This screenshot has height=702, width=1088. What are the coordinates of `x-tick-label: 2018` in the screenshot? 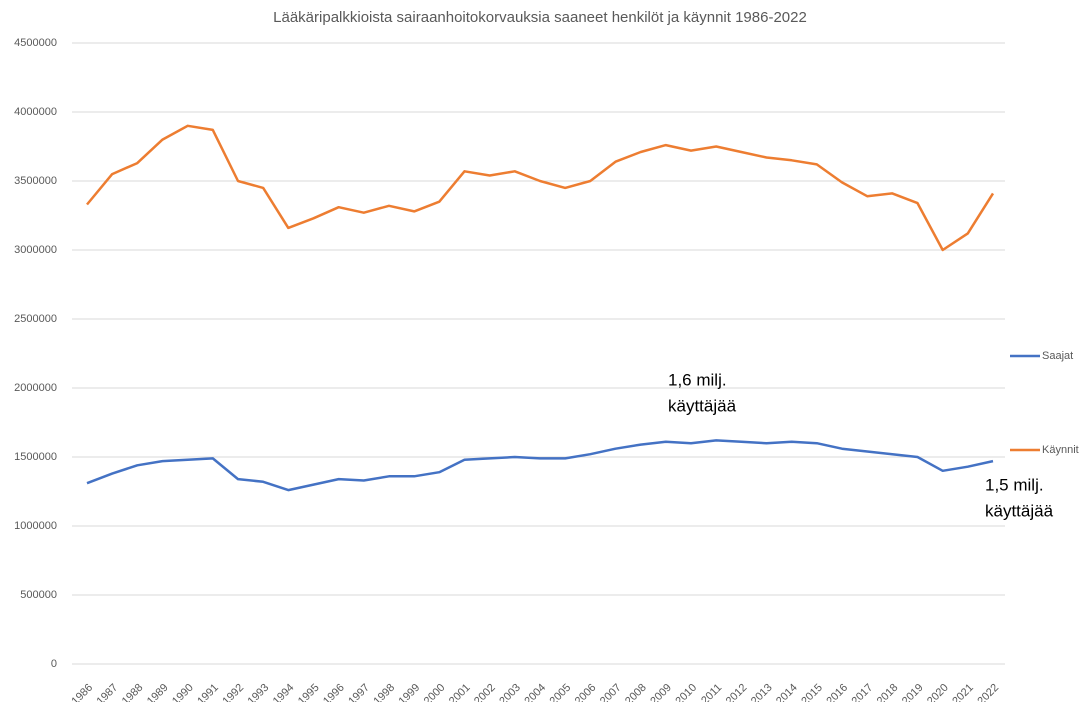 It's located at (888, 692).